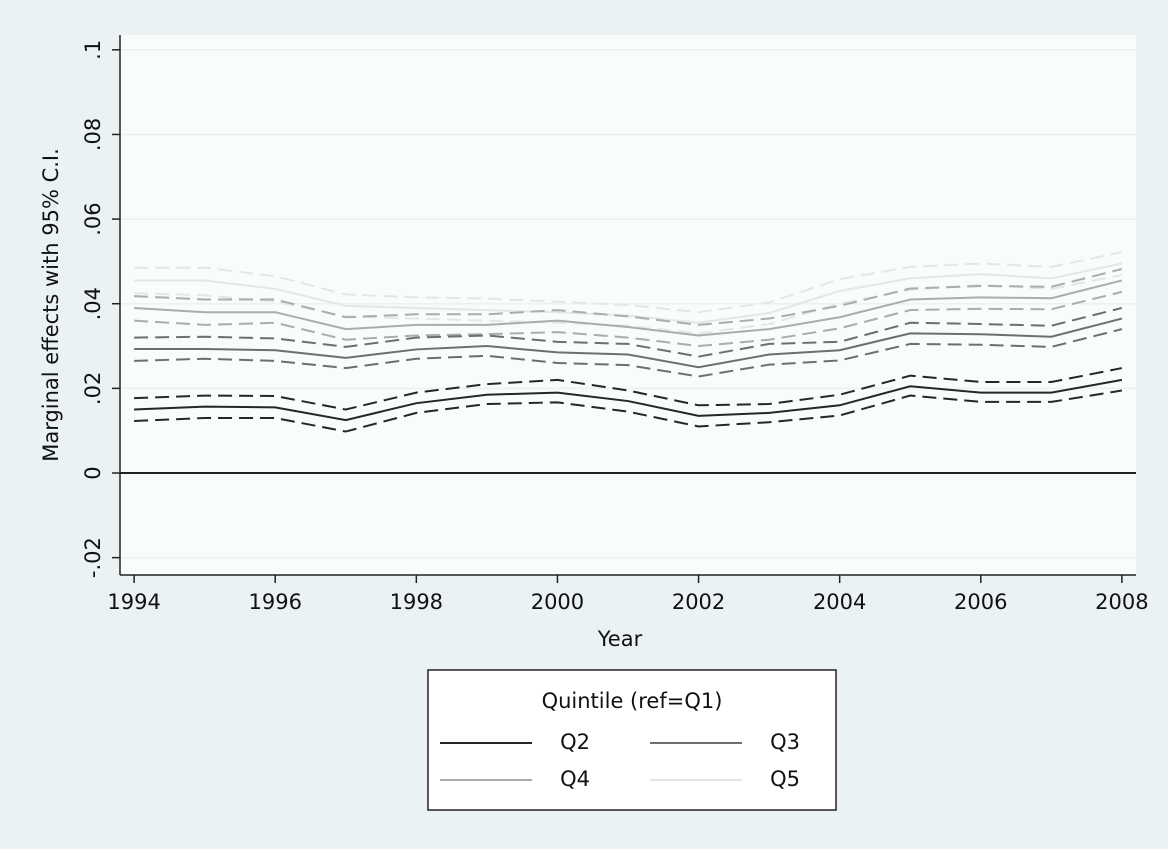 This screenshot has height=849, width=1168. What do you see at coordinates (632, 701) in the screenshot?
I see `legend-title: Quintile (ref=Q1)` at bounding box center [632, 701].